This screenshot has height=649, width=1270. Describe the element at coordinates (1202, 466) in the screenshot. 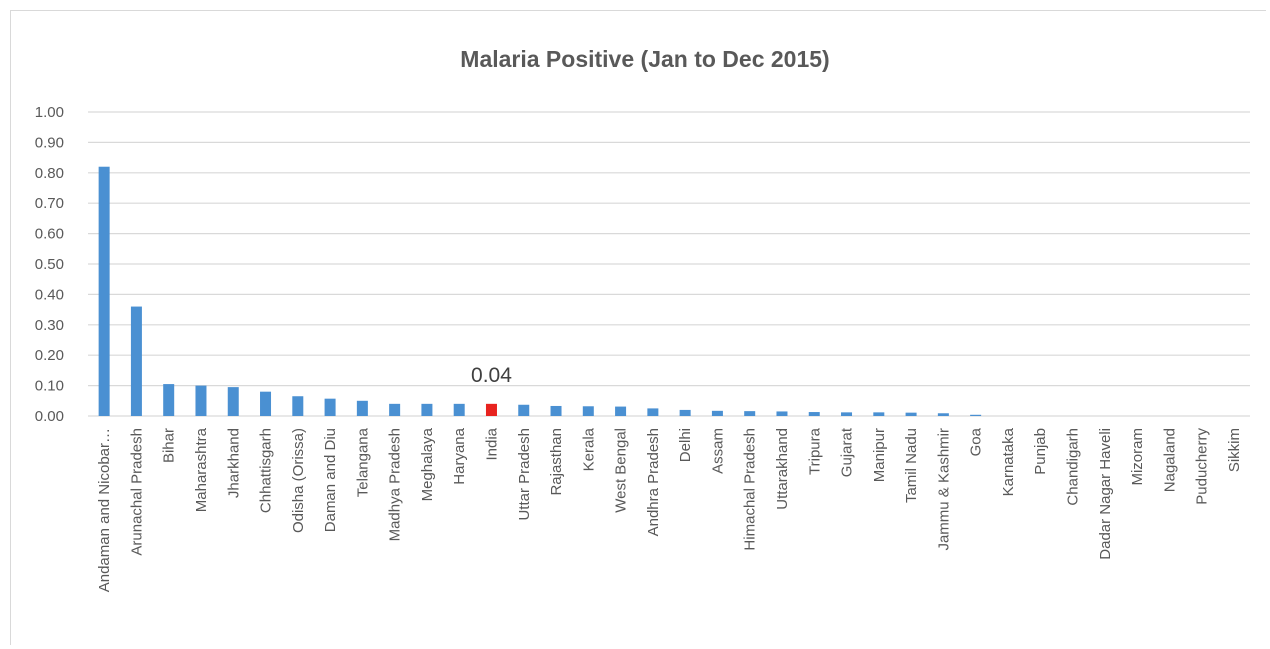

I see `x-tick-label: Puducherry` at that location.